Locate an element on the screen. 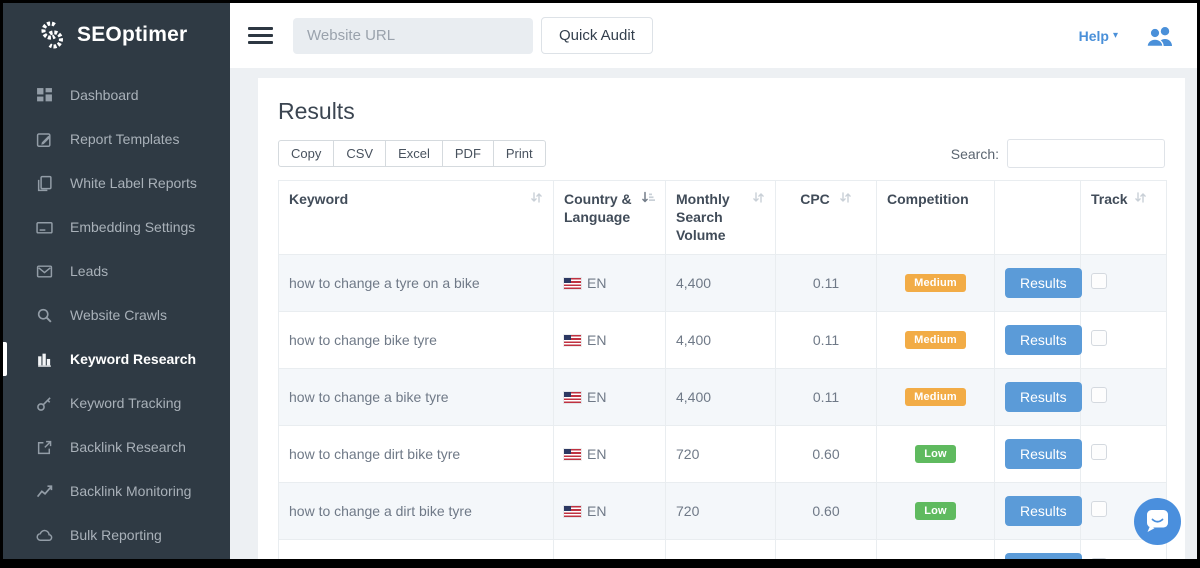  sidebar-item-backlink-monitoring: Backlink Monitoring is located at coordinates (116, 491).